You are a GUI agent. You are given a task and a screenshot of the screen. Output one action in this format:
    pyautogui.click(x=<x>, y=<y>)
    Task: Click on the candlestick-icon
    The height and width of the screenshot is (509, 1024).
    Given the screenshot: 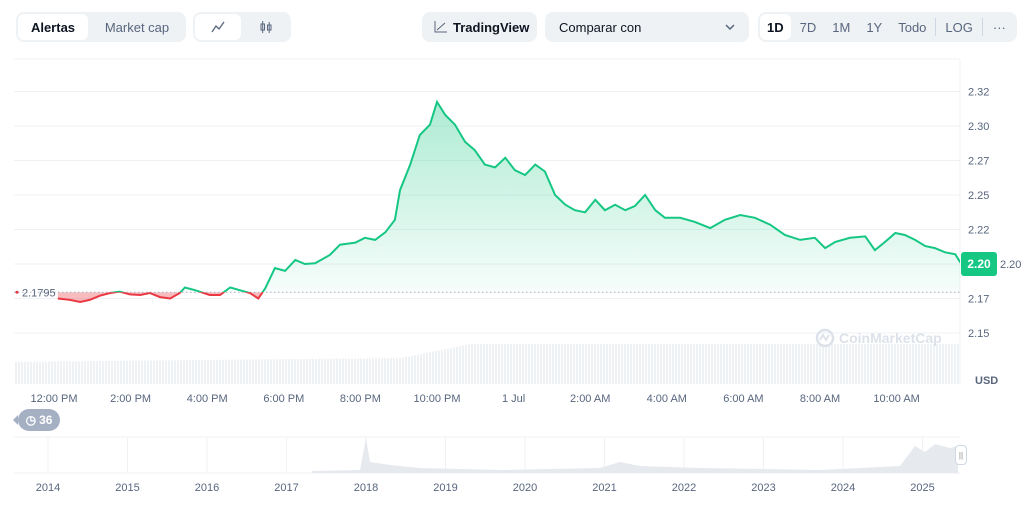 What is the action you would take?
    pyautogui.click(x=266, y=27)
    